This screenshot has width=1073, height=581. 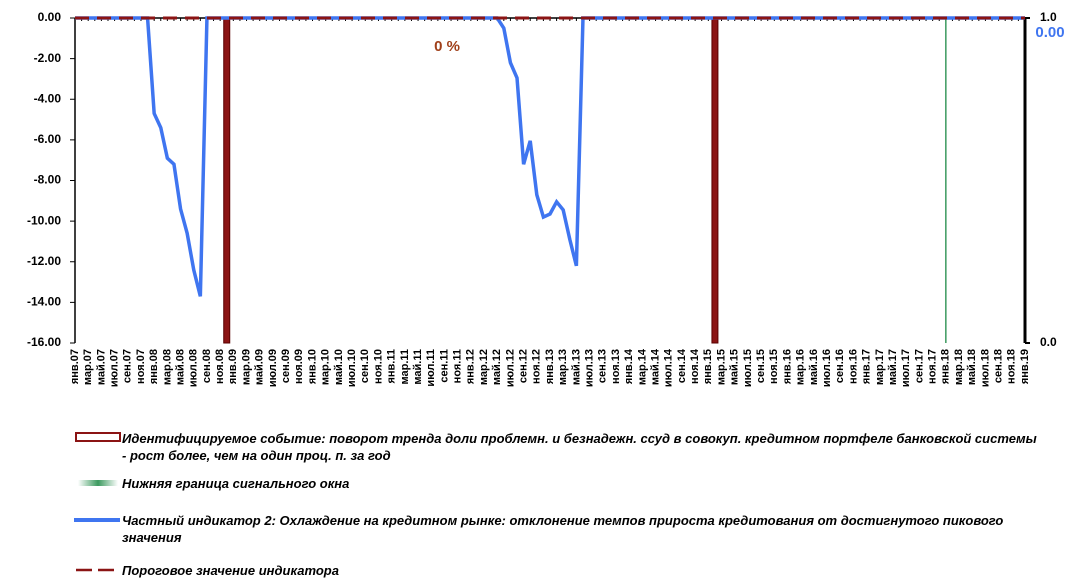 What do you see at coordinates (326, 367) in the screenshot?
I see `x-tick-label: мар.10` at bounding box center [326, 367].